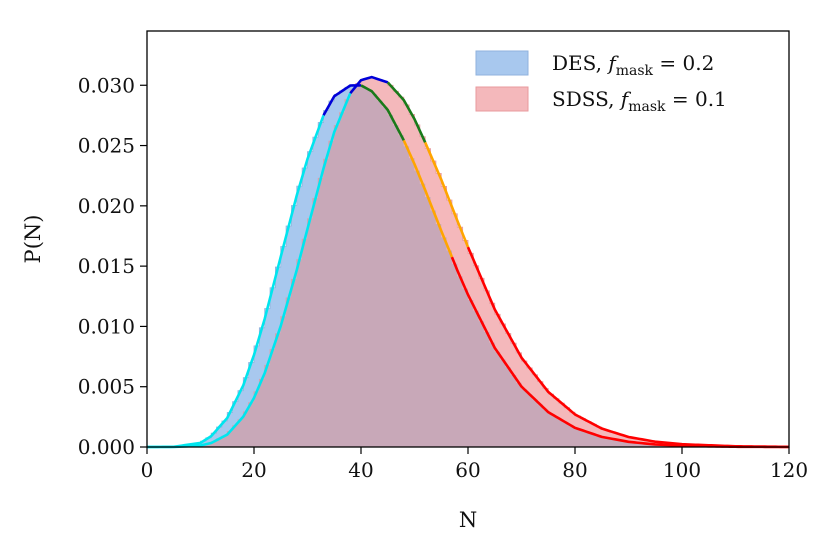 This screenshot has height=554, width=830. I want to click on x-axis: 0 20 40 60 80 100 120, so click(474, 464).